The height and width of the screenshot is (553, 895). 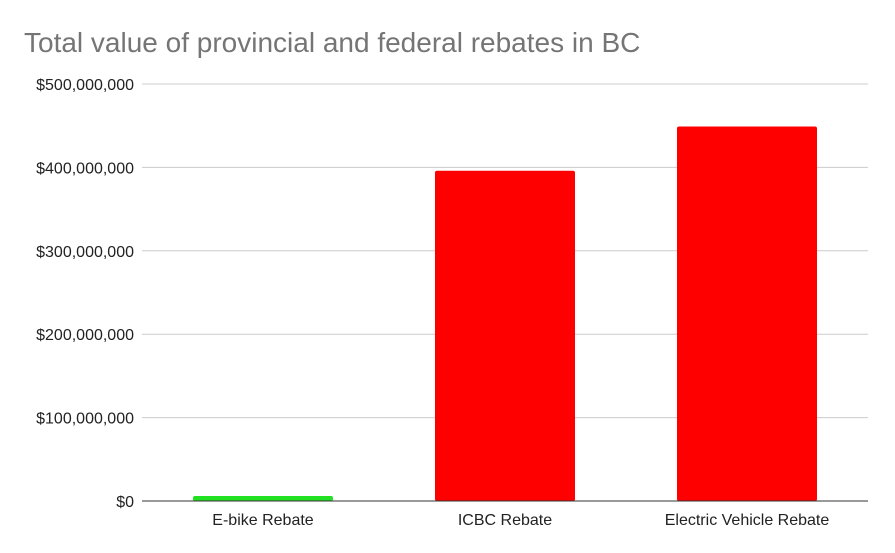 I want to click on y-tick-label: $300,000,000, so click(x=85, y=252).